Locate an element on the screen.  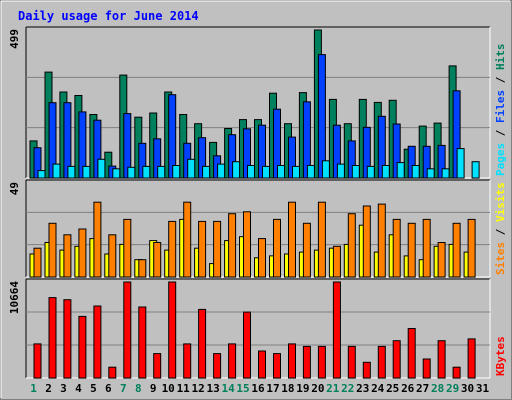
x-tick-label: 23 is located at coordinates (362, 388).